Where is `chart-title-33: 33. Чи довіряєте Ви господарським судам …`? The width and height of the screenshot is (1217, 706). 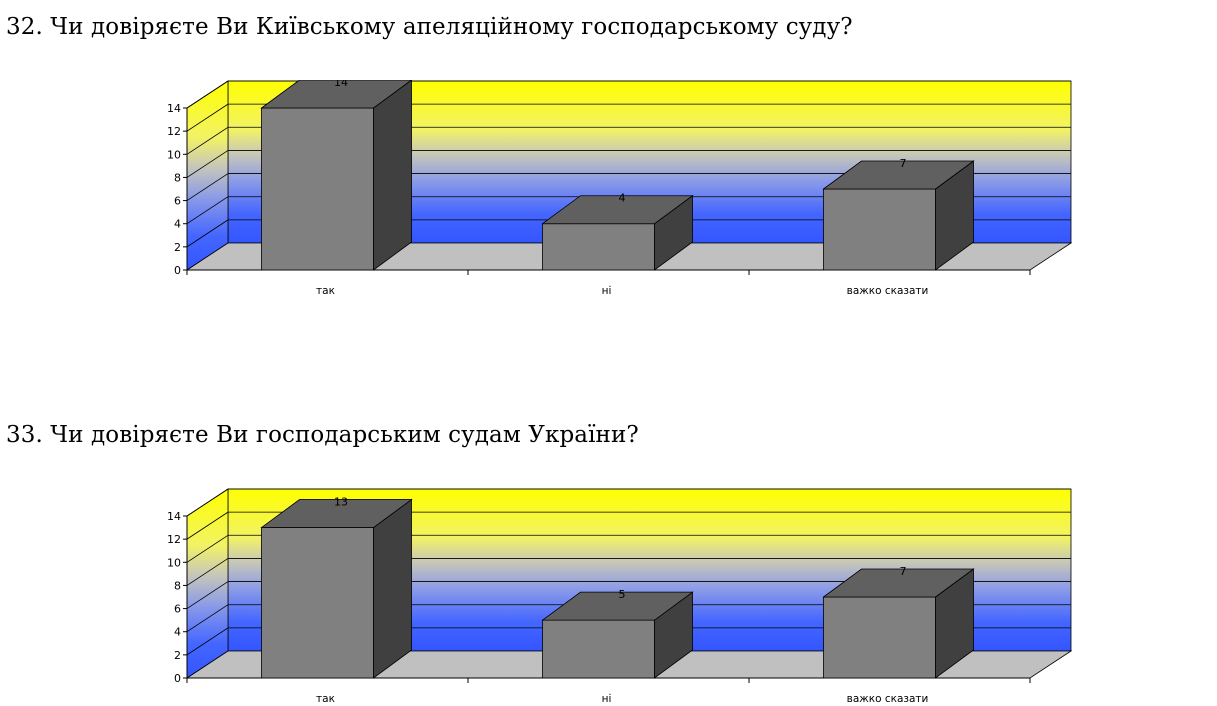
chart-title-33: 33. Чи довіряєте Ви господарським судам … is located at coordinates (322, 435).